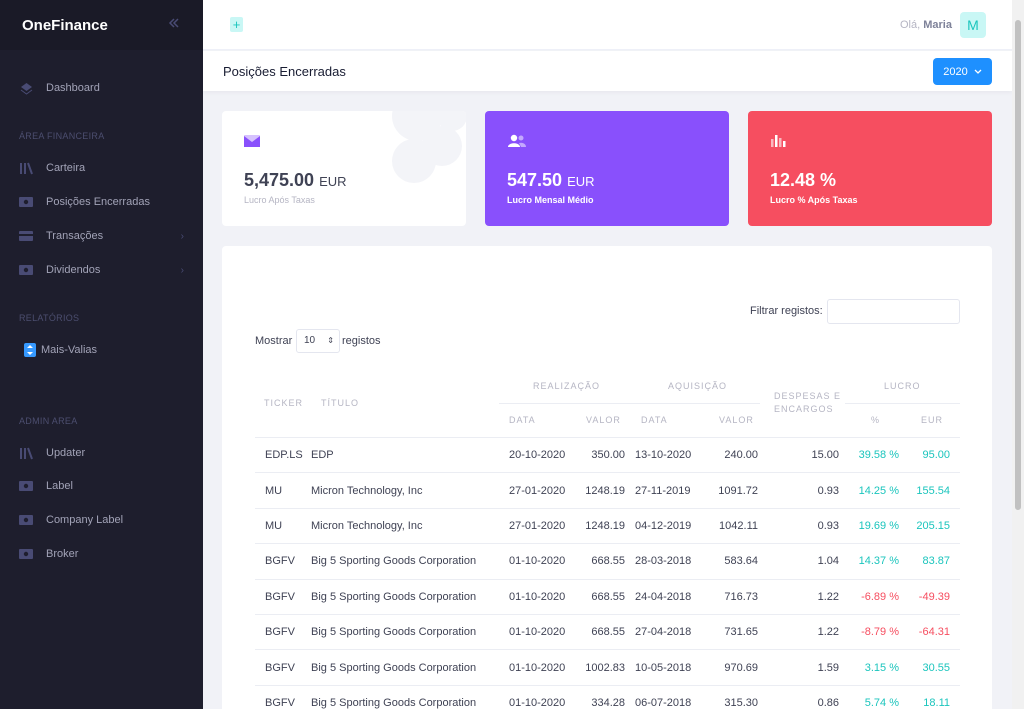  What do you see at coordinates (101, 350) in the screenshot?
I see `sidebar-item-mais-valias: Mais-Valias` at bounding box center [101, 350].